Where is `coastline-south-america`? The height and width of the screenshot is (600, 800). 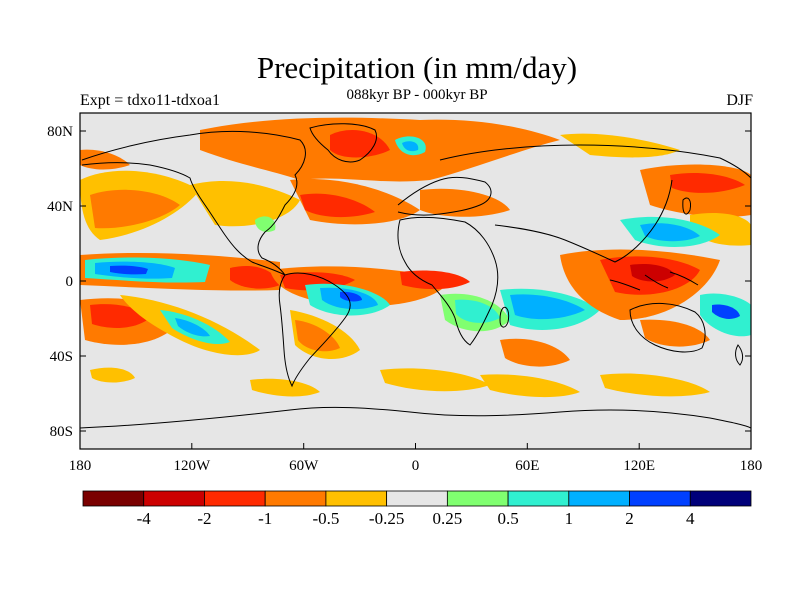
coastline-south-america is located at coordinates (314, 330).